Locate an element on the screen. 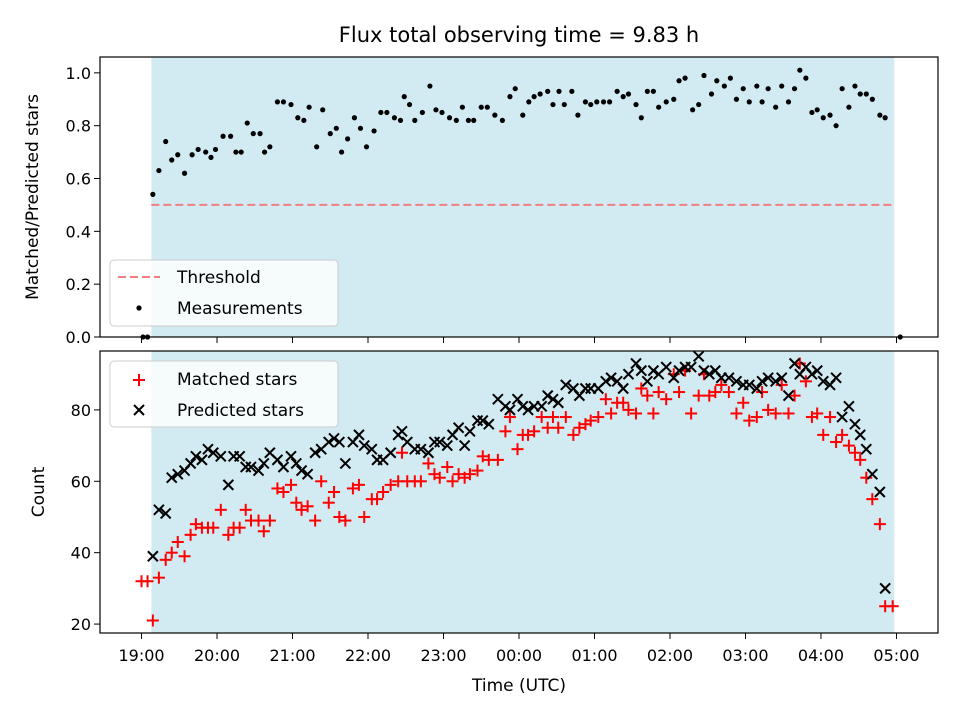 This screenshot has height=720, width=960. bottom-y-tick-label: 20 is located at coordinates (81, 624).